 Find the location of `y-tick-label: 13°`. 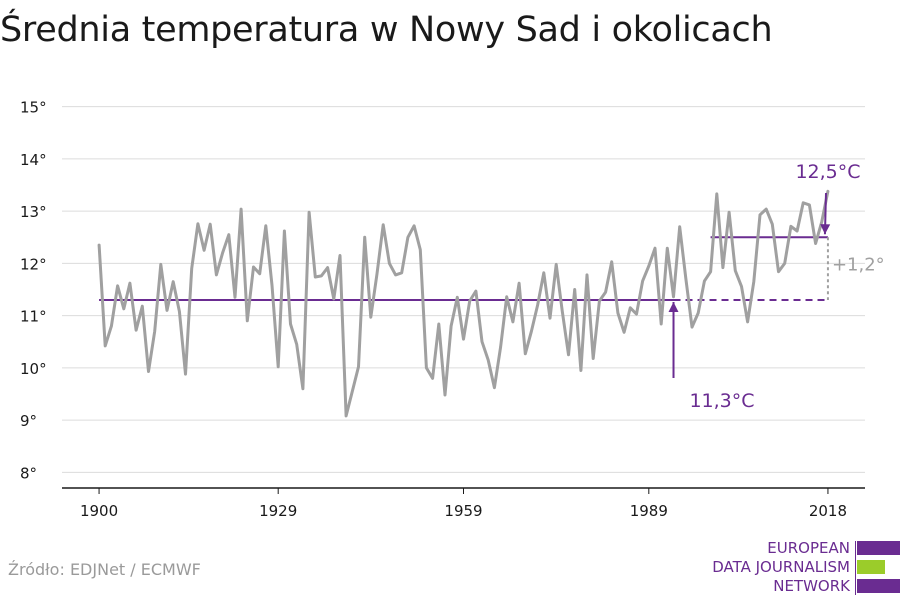

y-tick-label: 13° is located at coordinates (33, 212).